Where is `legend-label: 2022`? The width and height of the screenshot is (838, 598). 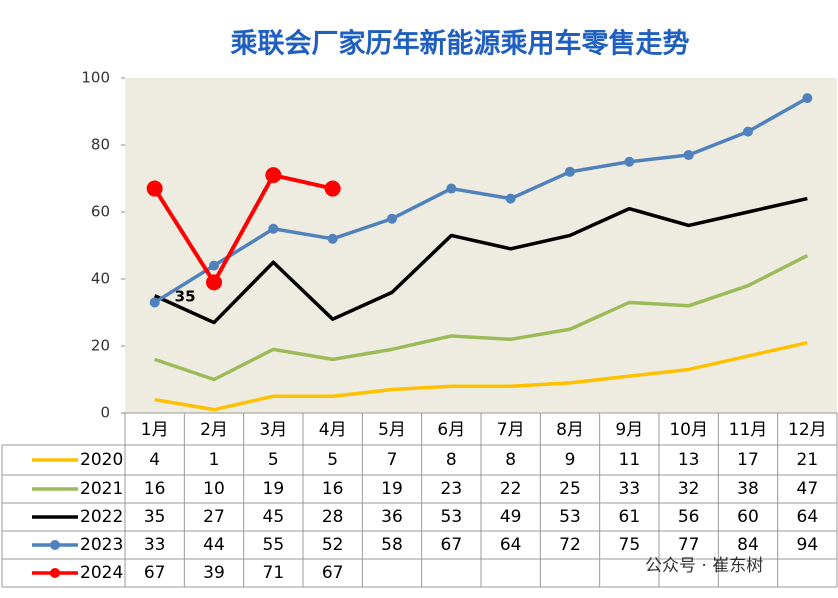
legend-label: 2022 is located at coordinates (101, 517).